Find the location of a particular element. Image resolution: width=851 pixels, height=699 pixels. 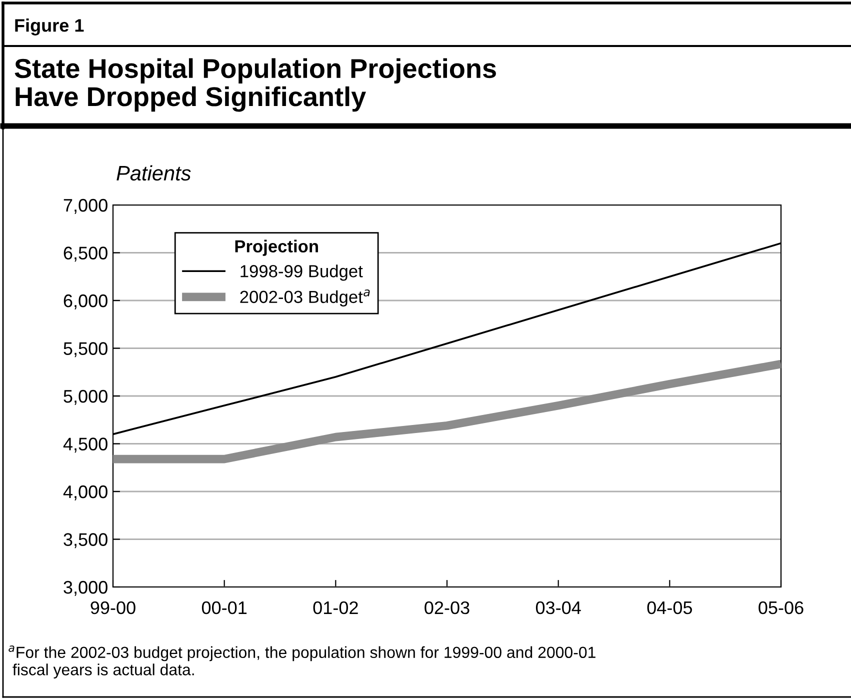

y-tick-label: 6,000 is located at coordinates (86, 302).